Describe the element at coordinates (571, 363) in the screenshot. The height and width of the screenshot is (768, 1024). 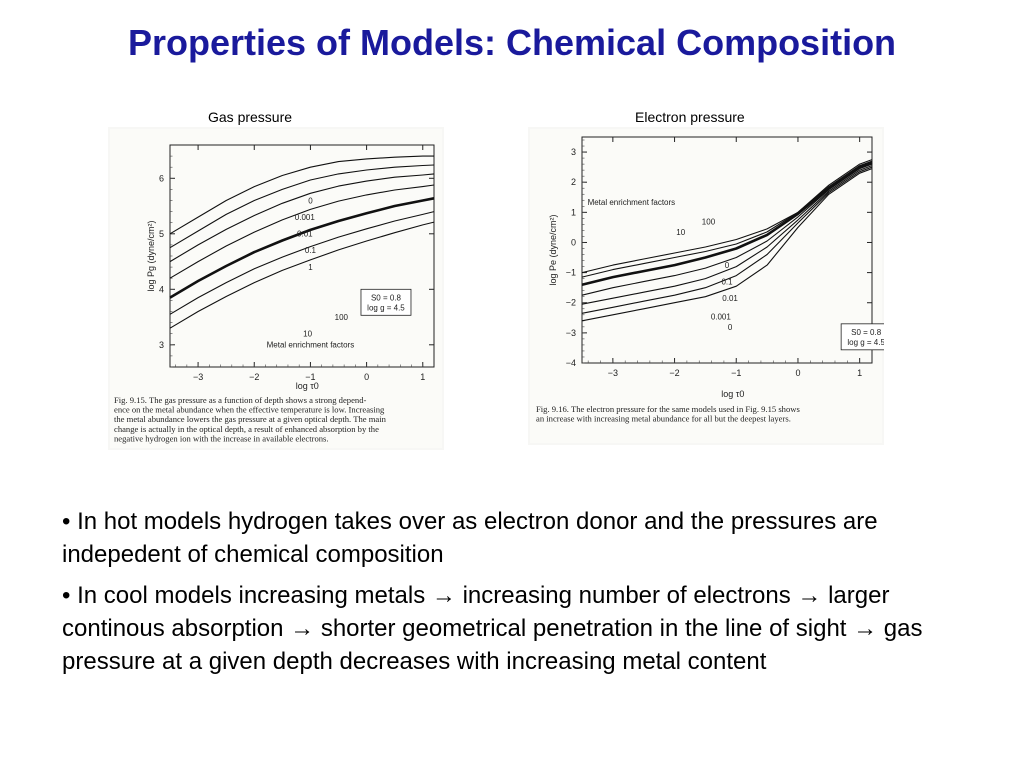
I see `y-tick-label: −4` at that location.